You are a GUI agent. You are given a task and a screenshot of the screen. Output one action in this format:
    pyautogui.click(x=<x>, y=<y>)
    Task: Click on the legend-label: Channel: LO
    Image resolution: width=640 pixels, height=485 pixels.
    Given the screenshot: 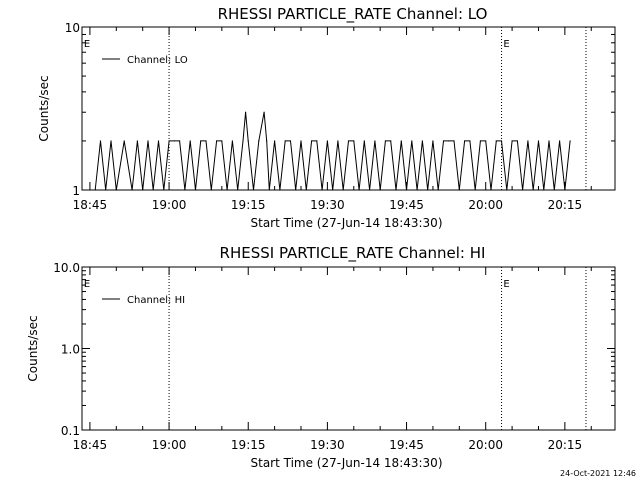 What is the action you would take?
    pyautogui.click(x=157, y=60)
    